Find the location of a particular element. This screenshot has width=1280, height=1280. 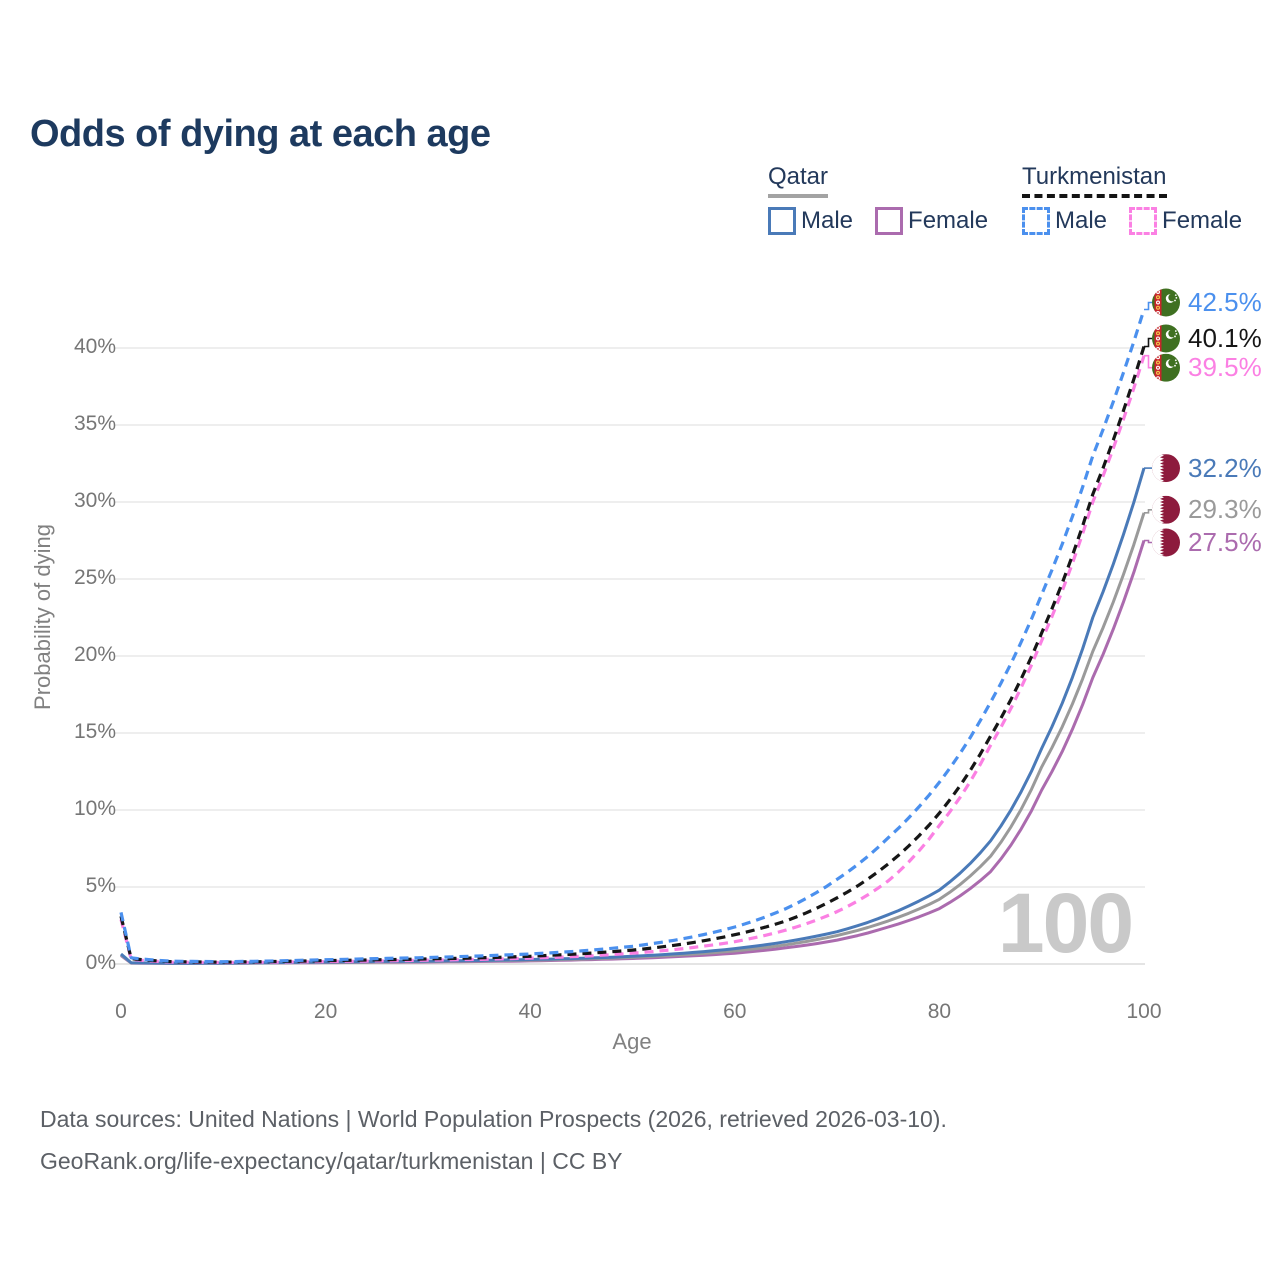

end-label-turkmenistan-female: 39.5% is located at coordinates (1222, 368).